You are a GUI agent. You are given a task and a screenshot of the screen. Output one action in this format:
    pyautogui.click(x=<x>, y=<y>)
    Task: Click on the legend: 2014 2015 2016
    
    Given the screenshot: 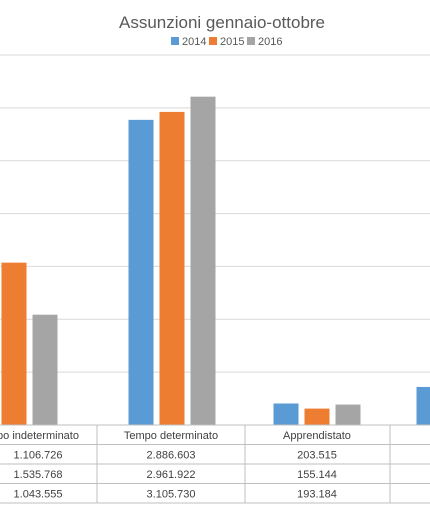 What is the action you would take?
    pyautogui.click(x=226, y=42)
    